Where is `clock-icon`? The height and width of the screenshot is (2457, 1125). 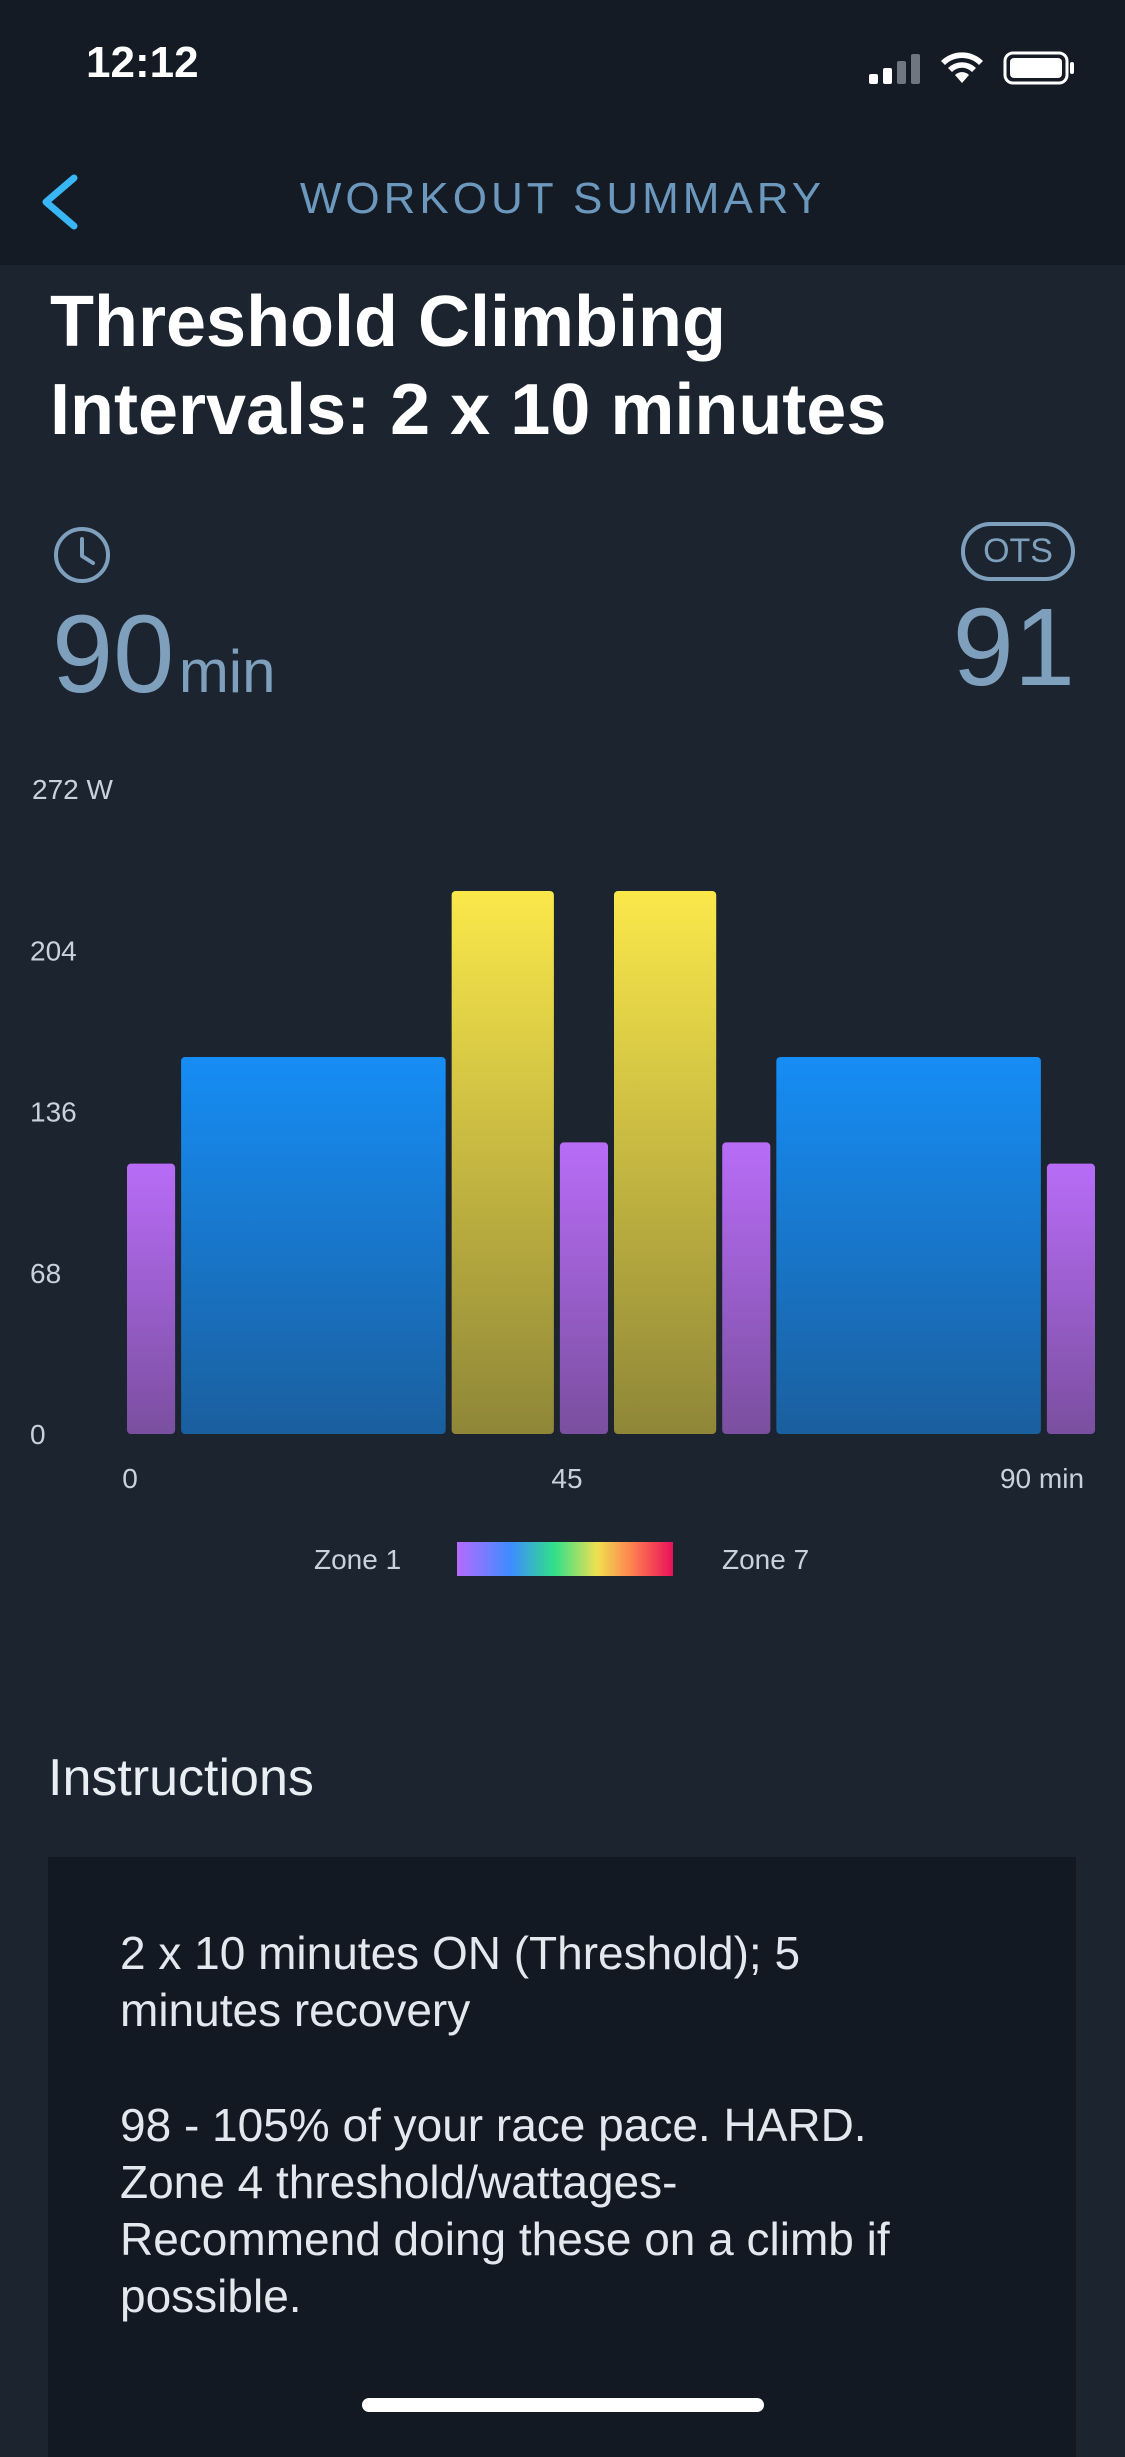
clock-icon is located at coordinates (82, 555).